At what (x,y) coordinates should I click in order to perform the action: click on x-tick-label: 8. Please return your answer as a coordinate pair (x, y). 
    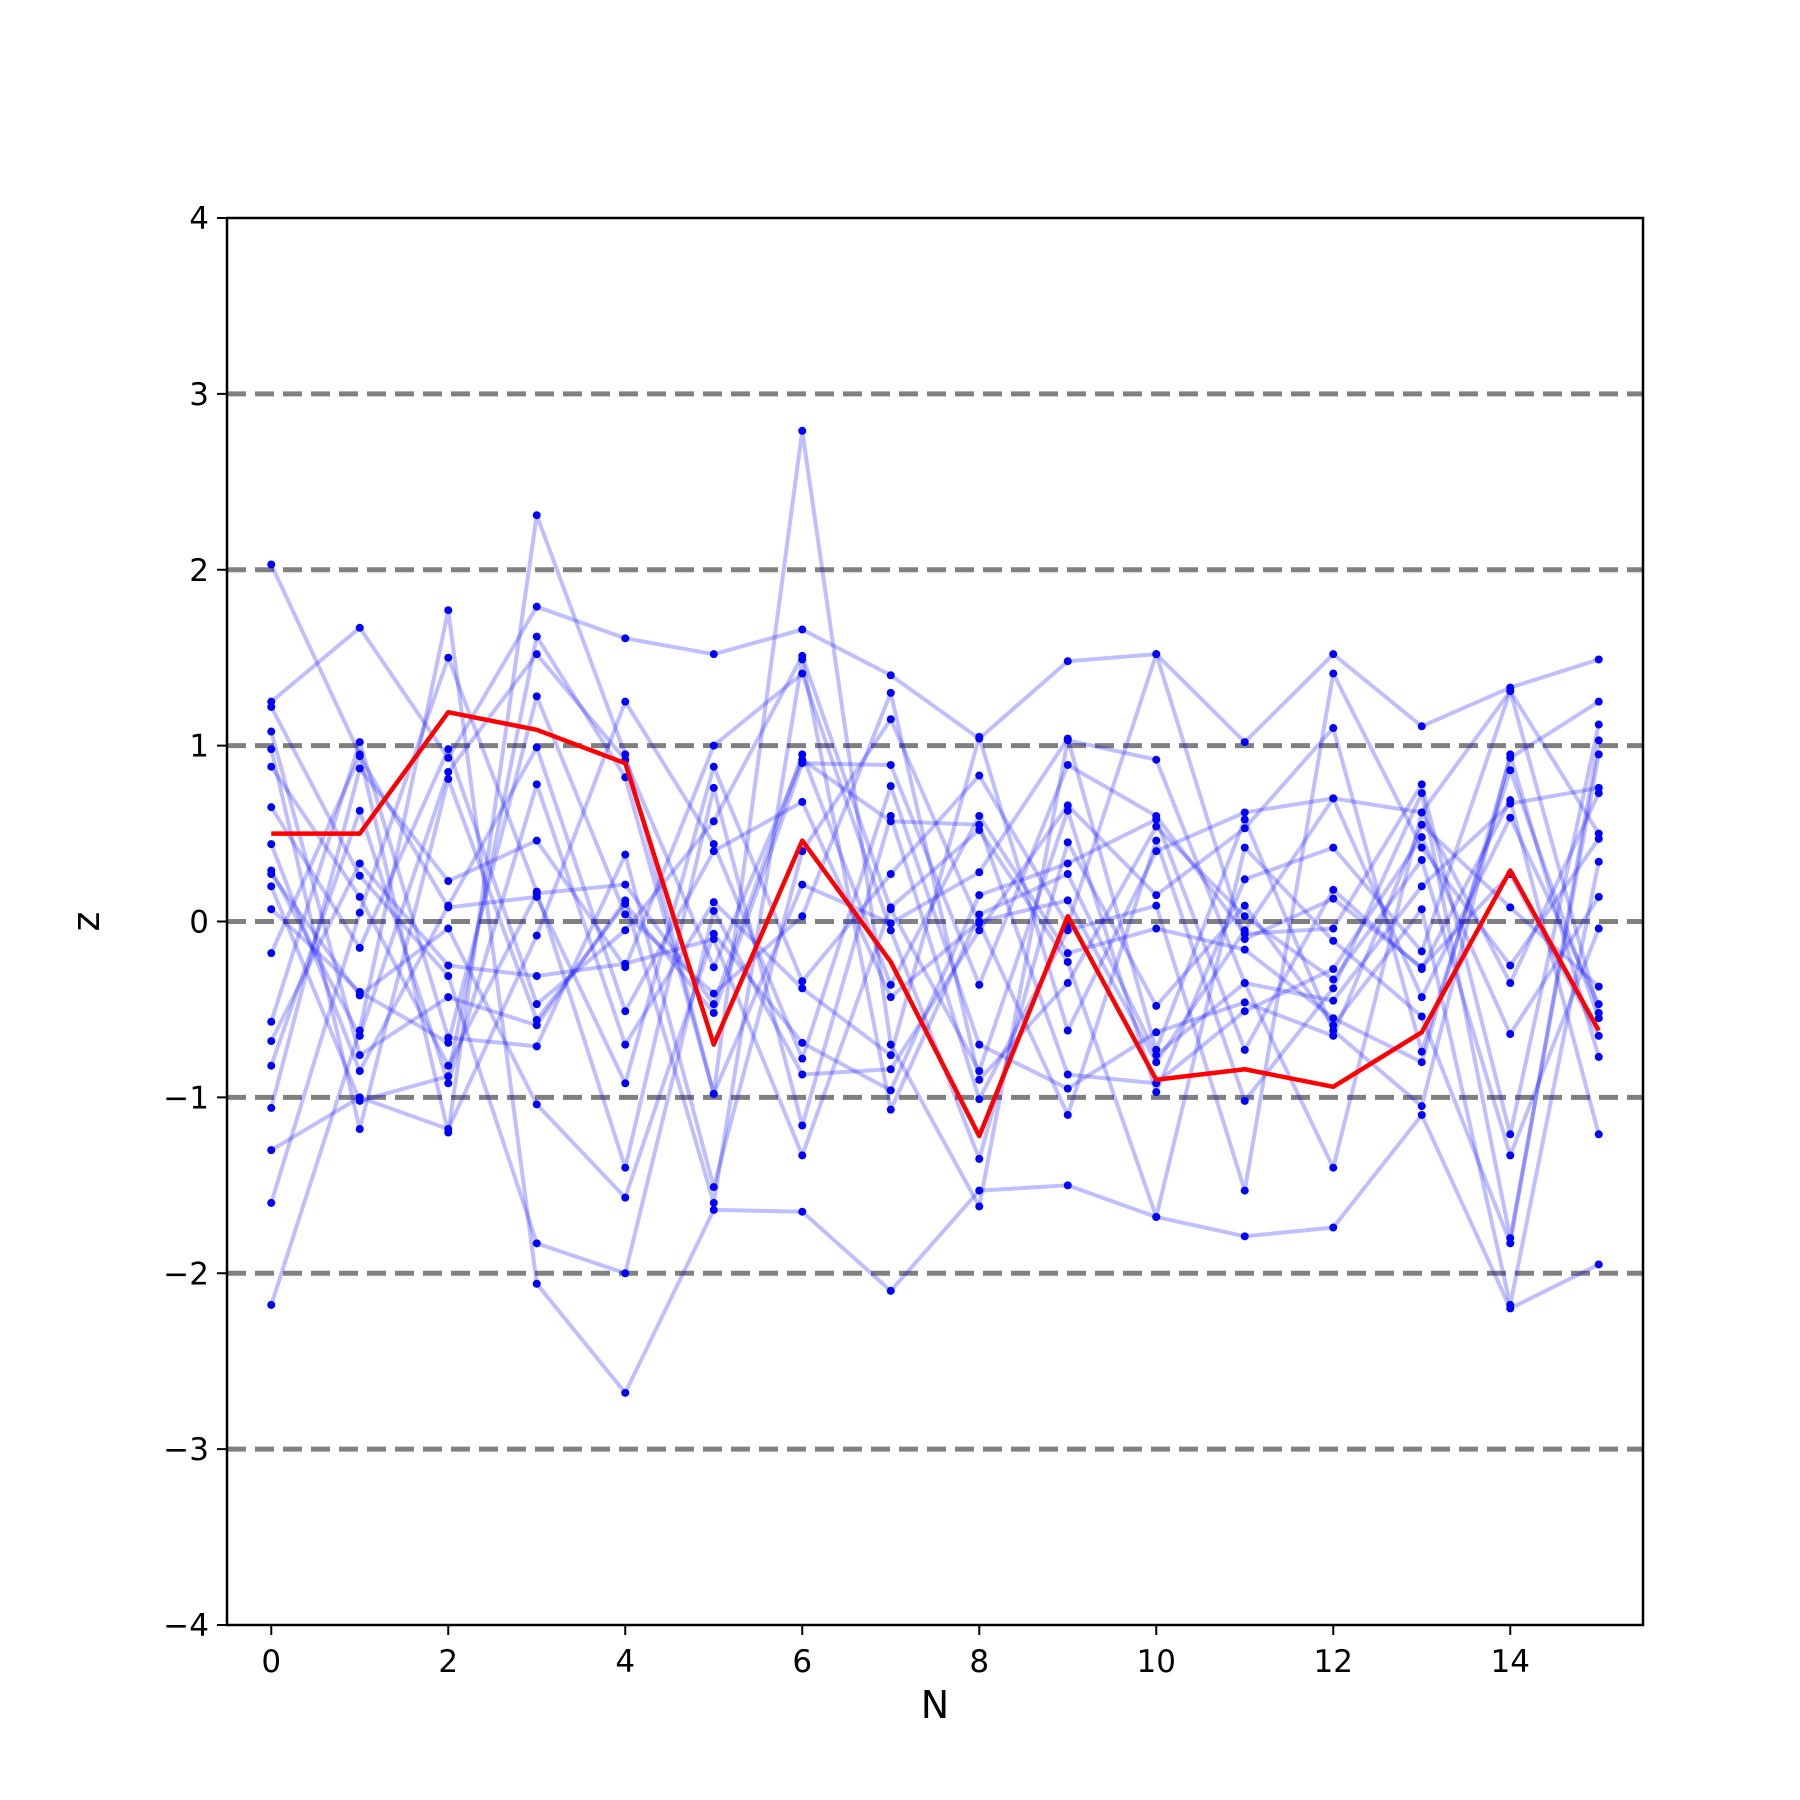
    Looking at the image, I should click on (979, 1662).